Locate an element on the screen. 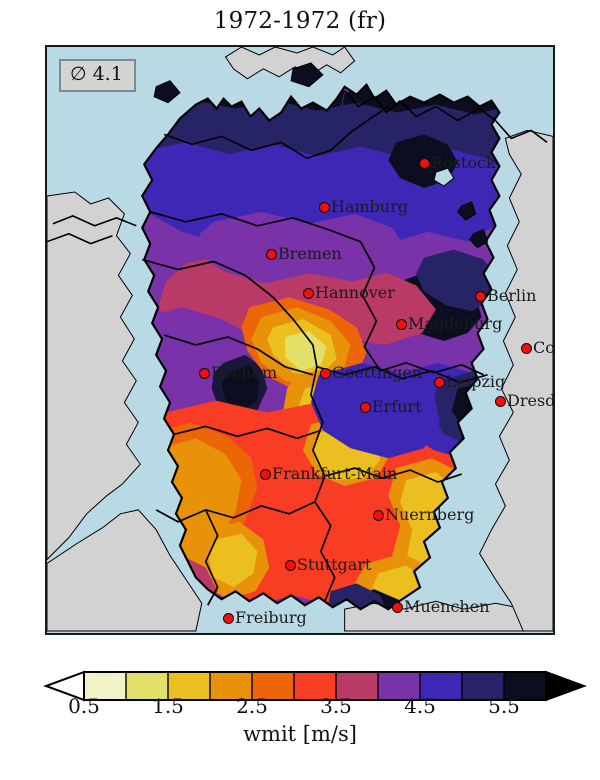  colorbar-dividers is located at coordinates (315, 686).